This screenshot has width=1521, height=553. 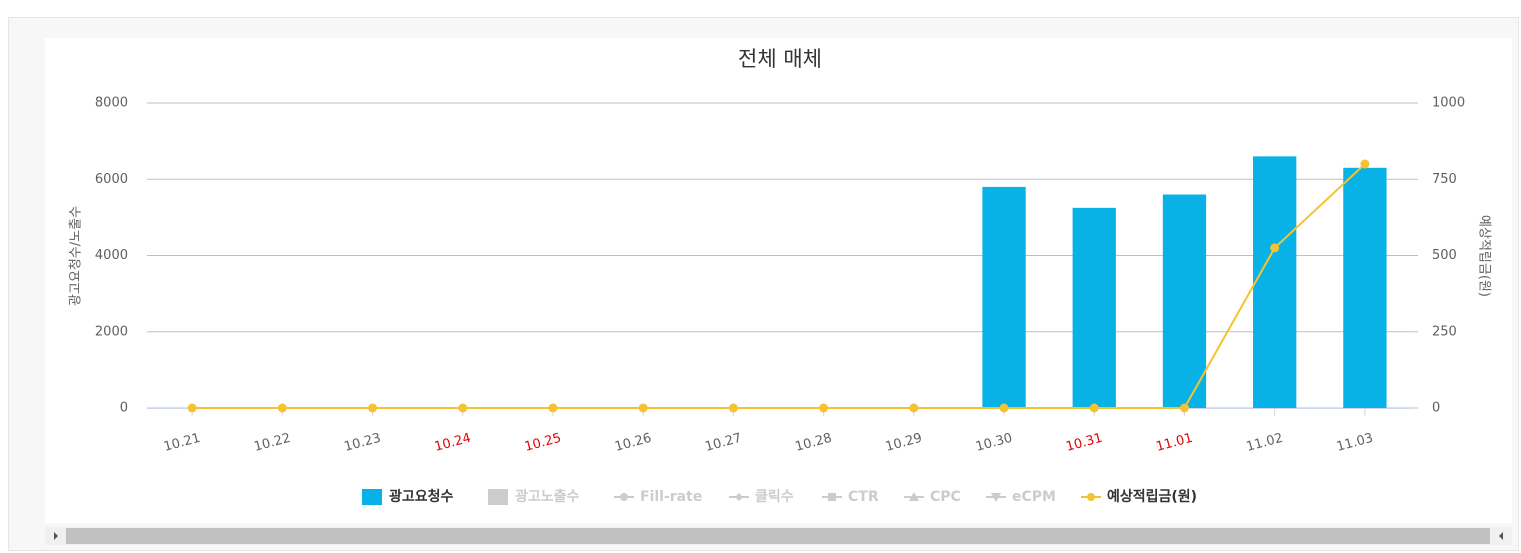 I want to click on y2-tick-label: 250, so click(x=1444, y=331).